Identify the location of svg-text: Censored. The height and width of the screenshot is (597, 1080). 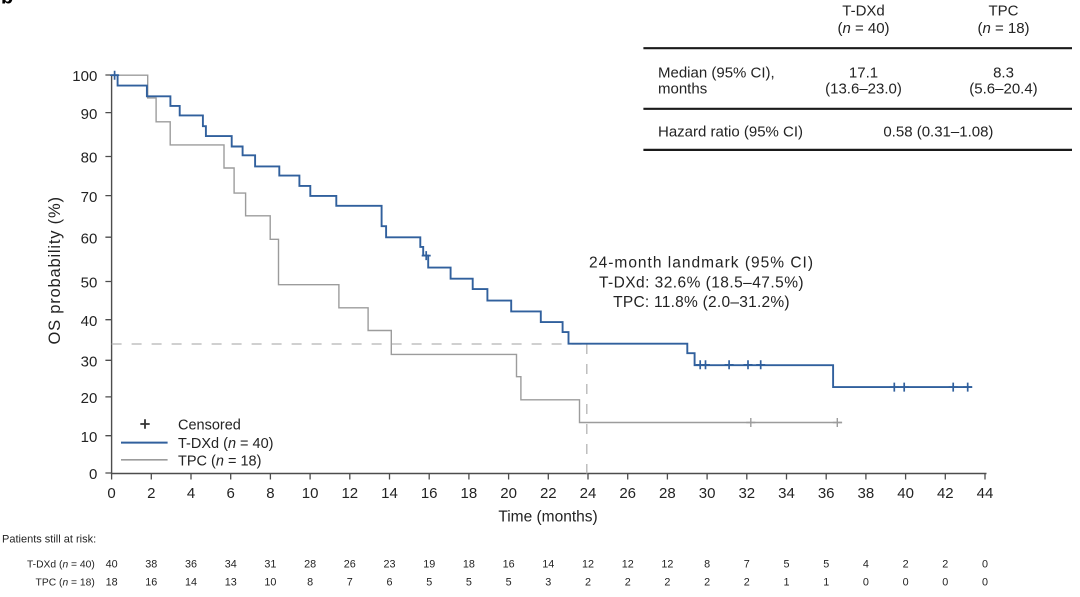
(209, 425).